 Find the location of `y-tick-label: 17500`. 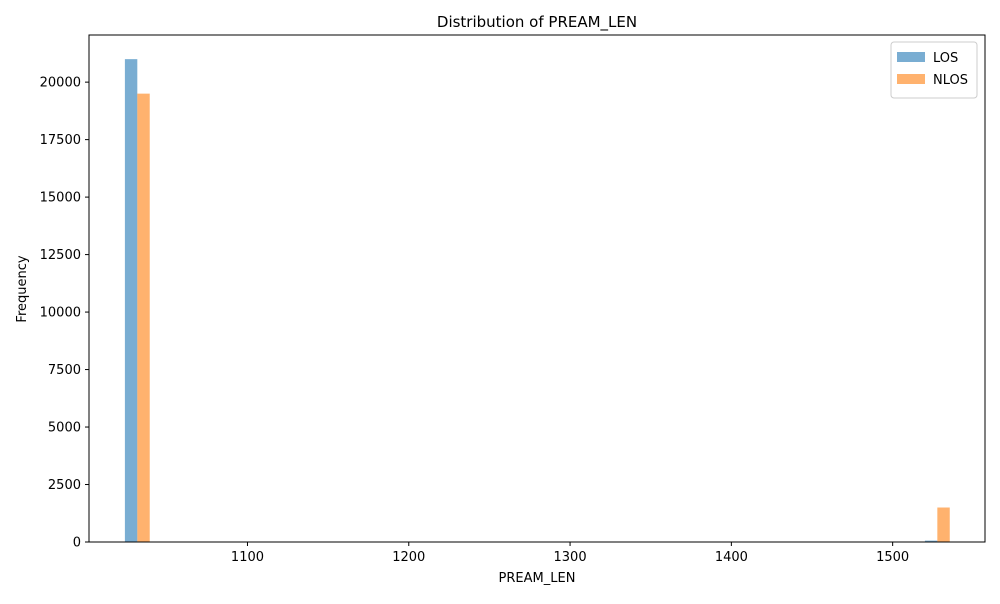

y-tick-label: 17500 is located at coordinates (60, 140).